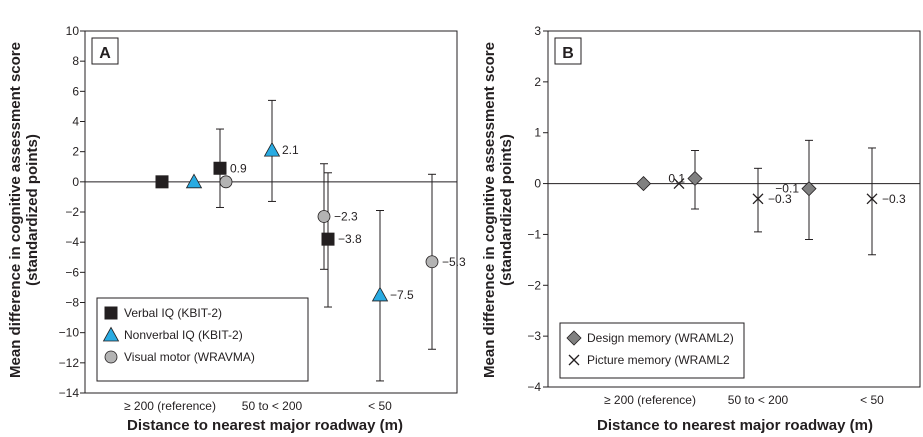 The width and height of the screenshot is (923, 437). I want to click on panel-b-y-tick-label: −3, so click(534, 336).